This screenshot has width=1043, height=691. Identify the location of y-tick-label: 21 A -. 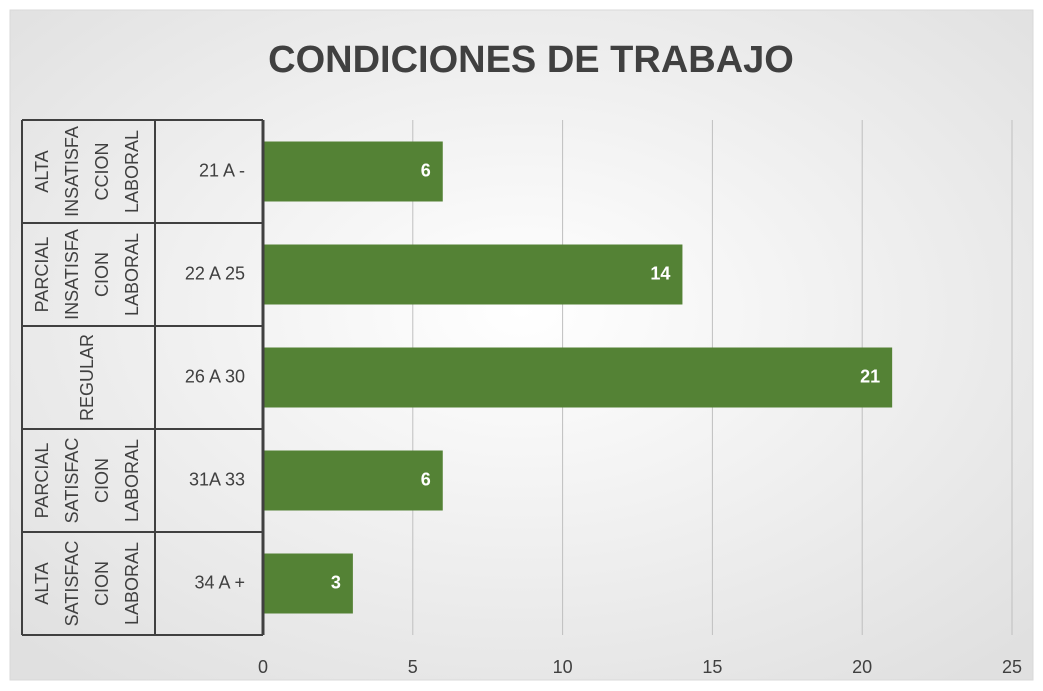
(222, 170).